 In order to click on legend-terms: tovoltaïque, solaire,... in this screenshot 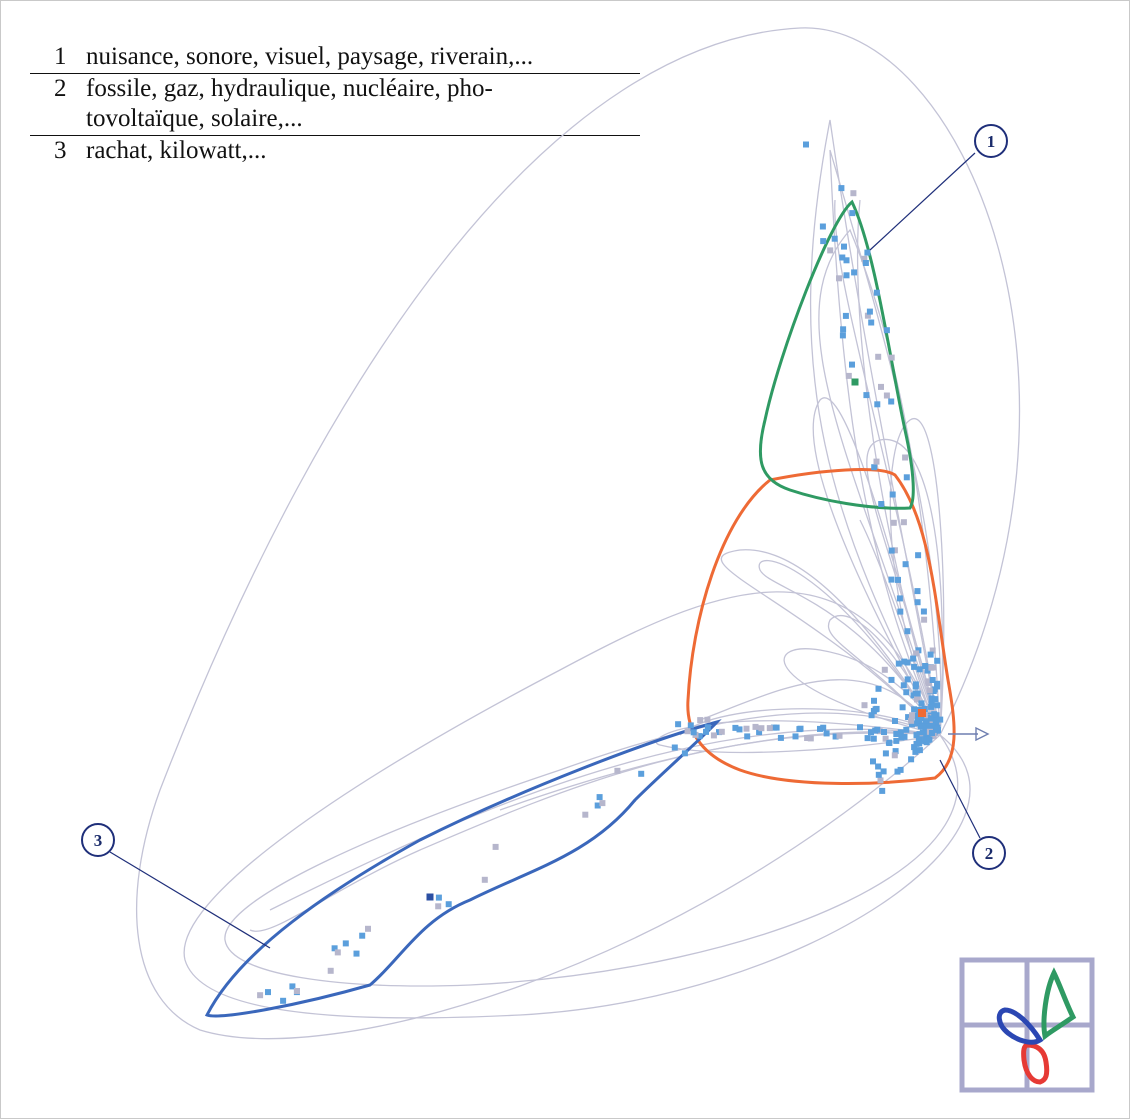, I will do `click(194, 118)`.